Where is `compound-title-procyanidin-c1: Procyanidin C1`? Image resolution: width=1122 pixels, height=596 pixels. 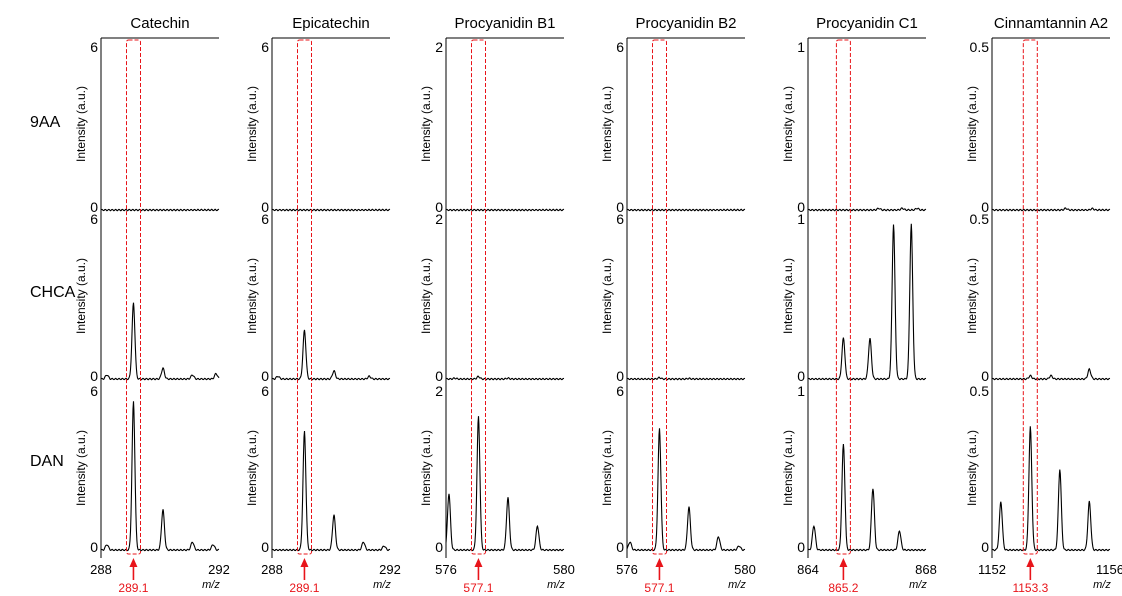 compound-title-procyanidin-c1: Procyanidin C1 is located at coordinates (867, 23).